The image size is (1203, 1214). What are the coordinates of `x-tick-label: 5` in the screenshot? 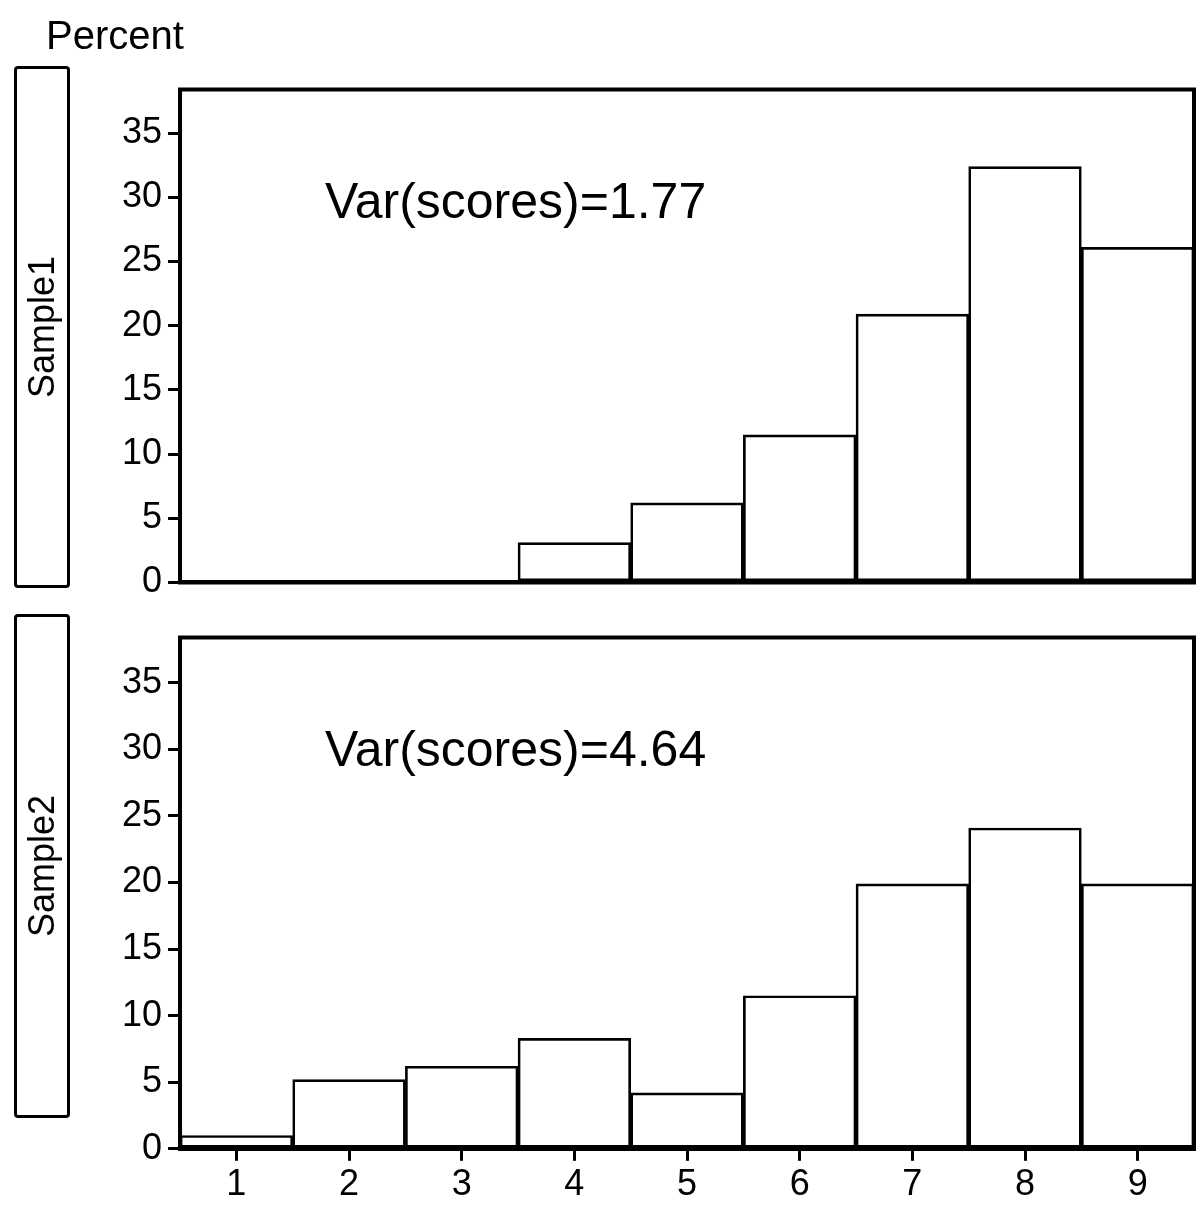 It's located at (687, 1183).